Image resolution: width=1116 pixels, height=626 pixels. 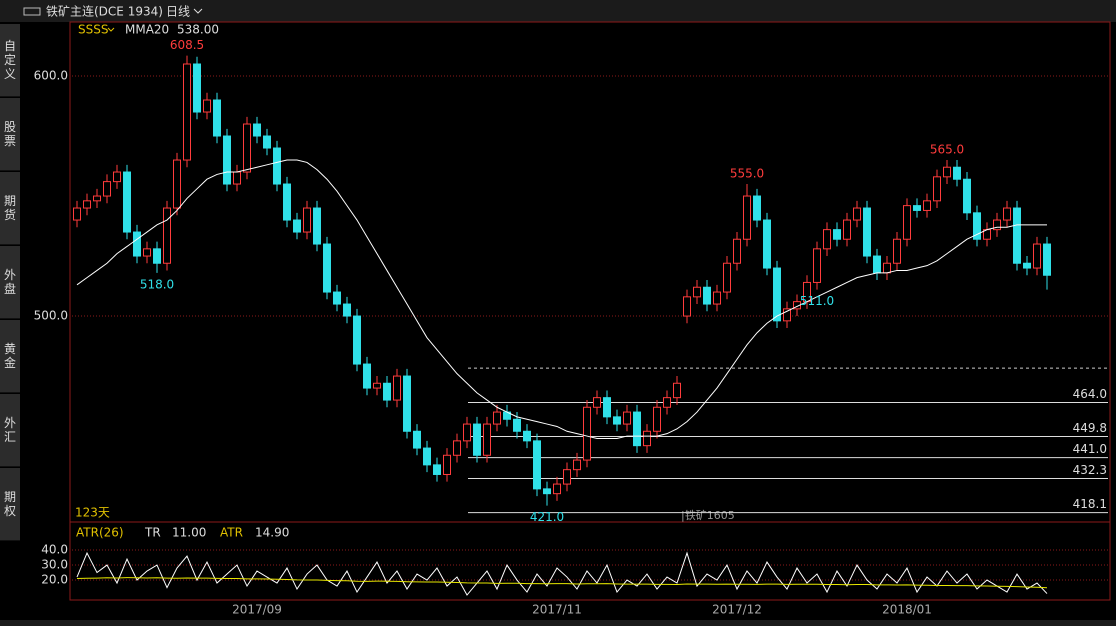 I want to click on tab-label: 自定义, so click(x=9, y=60).